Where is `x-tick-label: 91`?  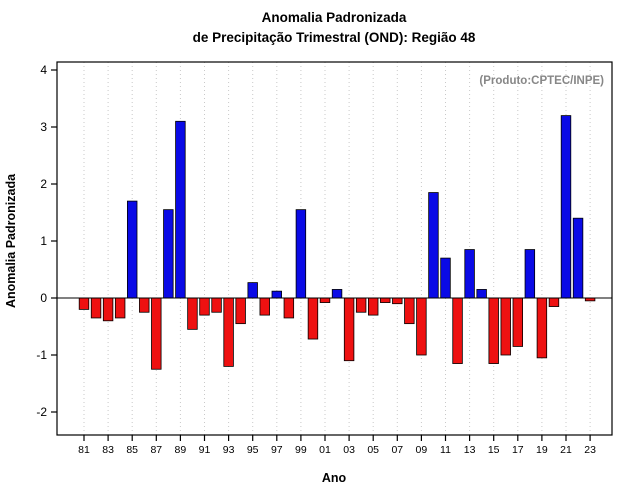 x-tick-label: 91 is located at coordinates (205, 450).